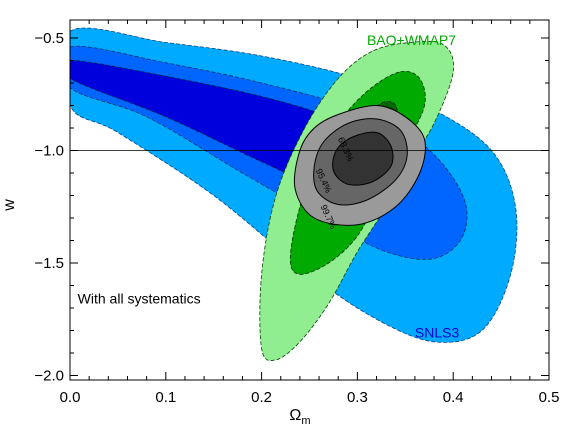  I want to click on y-tick-label-0: −2.0, so click(49, 376).